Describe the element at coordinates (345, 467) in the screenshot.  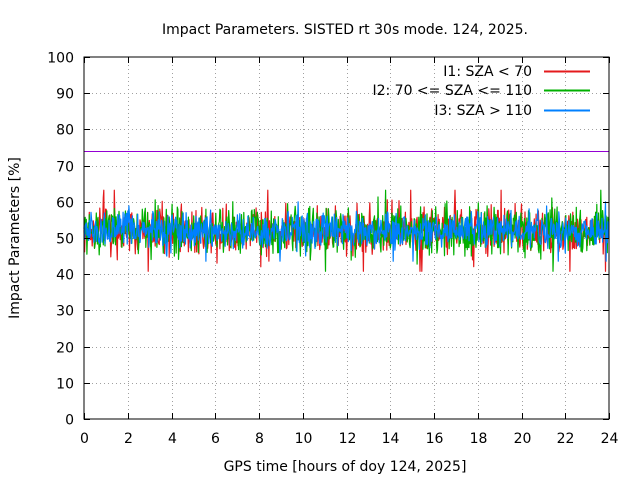
I see `x-axis-label: GPS time [hours of doy 124, 2025]` at that location.